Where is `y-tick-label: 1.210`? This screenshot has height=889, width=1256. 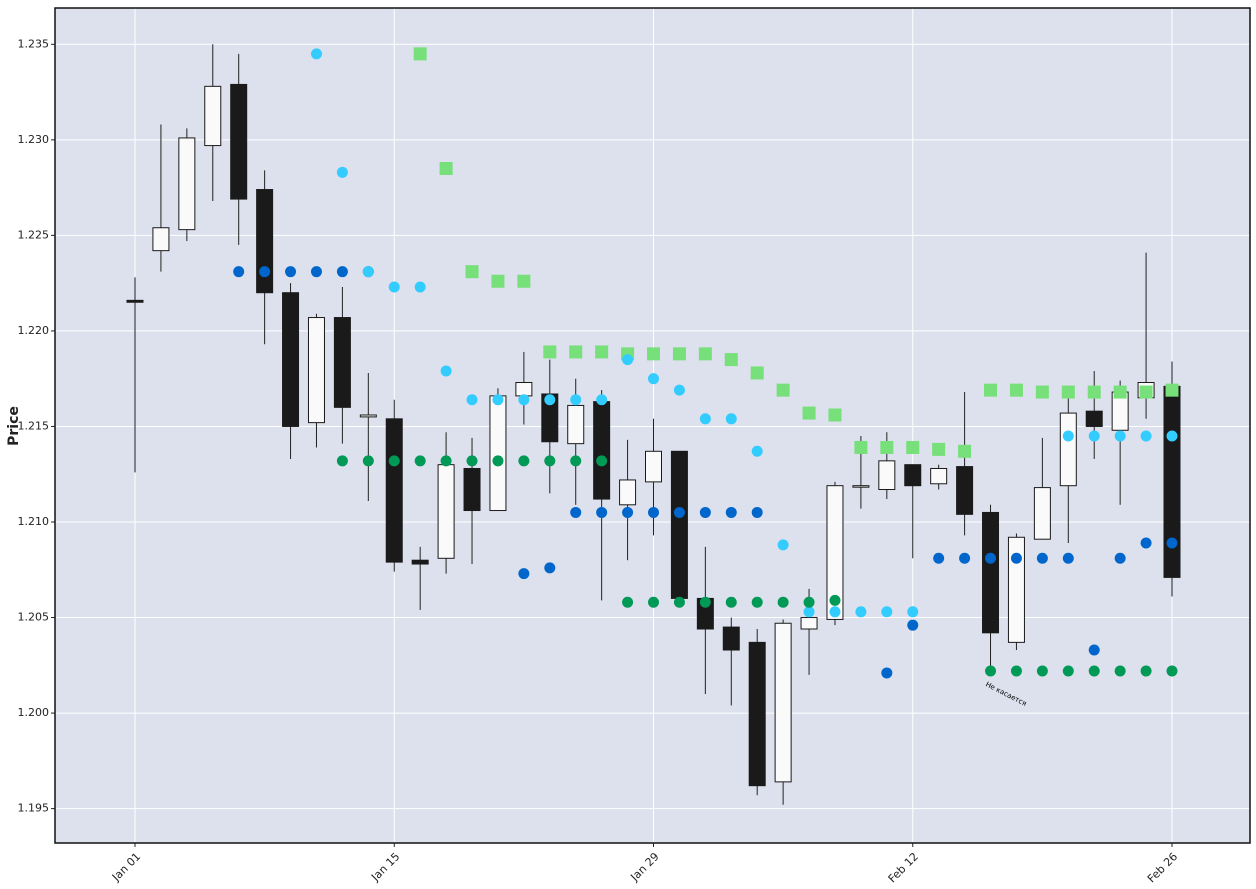
y-tick-label: 1.210 is located at coordinates (34, 521).